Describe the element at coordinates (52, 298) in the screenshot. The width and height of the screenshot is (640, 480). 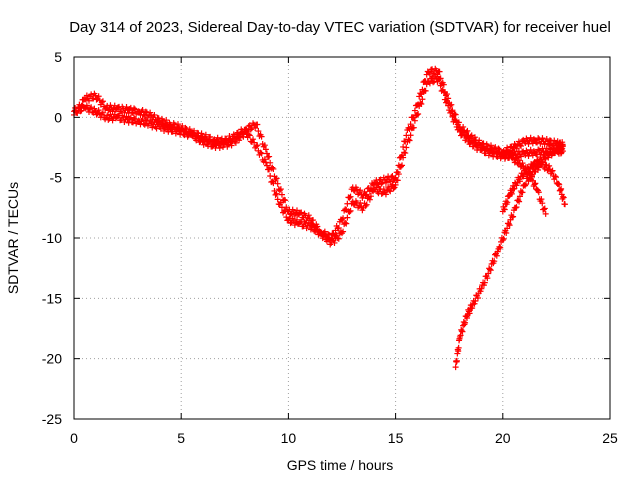
I see `y-tick-label: -15` at that location.